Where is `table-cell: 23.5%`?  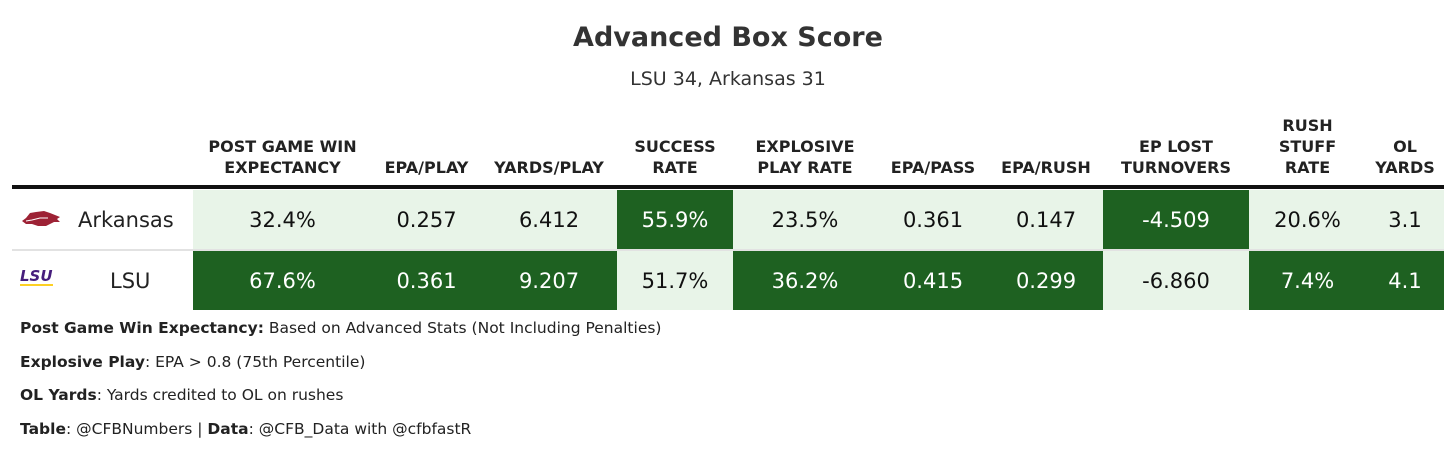 table-cell: 23.5% is located at coordinates (805, 219).